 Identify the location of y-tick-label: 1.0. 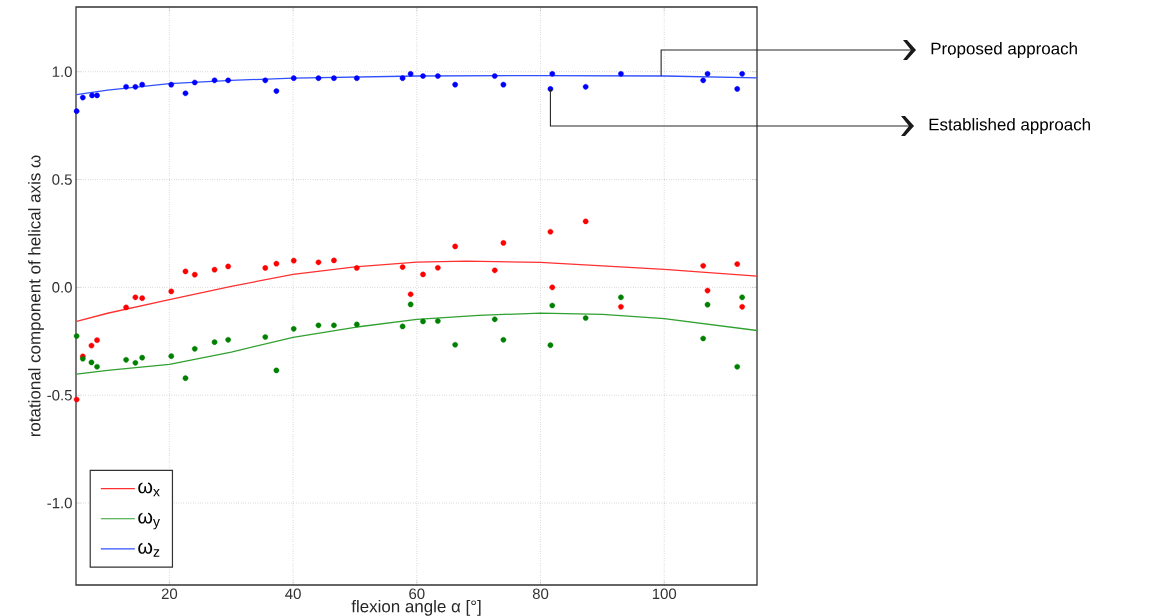
(62, 71).